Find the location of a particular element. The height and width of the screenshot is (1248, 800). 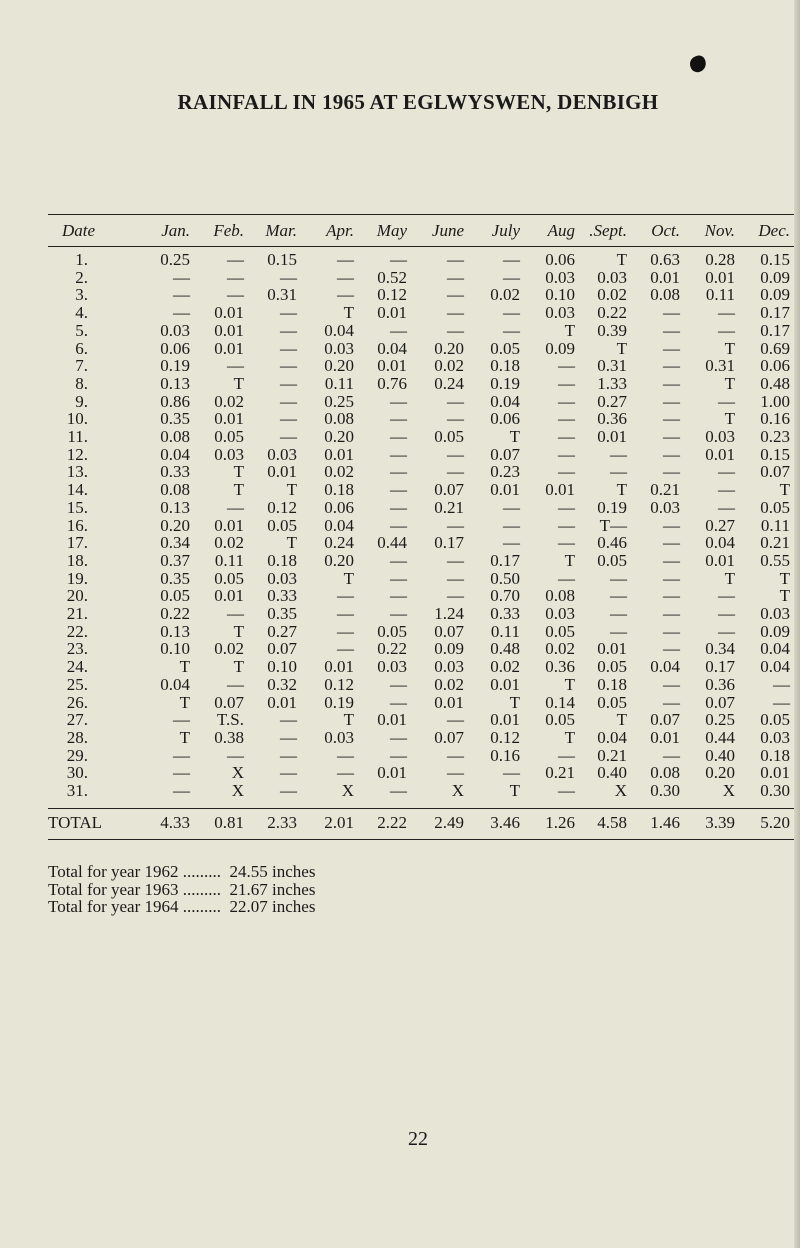

value-cell: 0.08 is located at coordinates (665, 295).